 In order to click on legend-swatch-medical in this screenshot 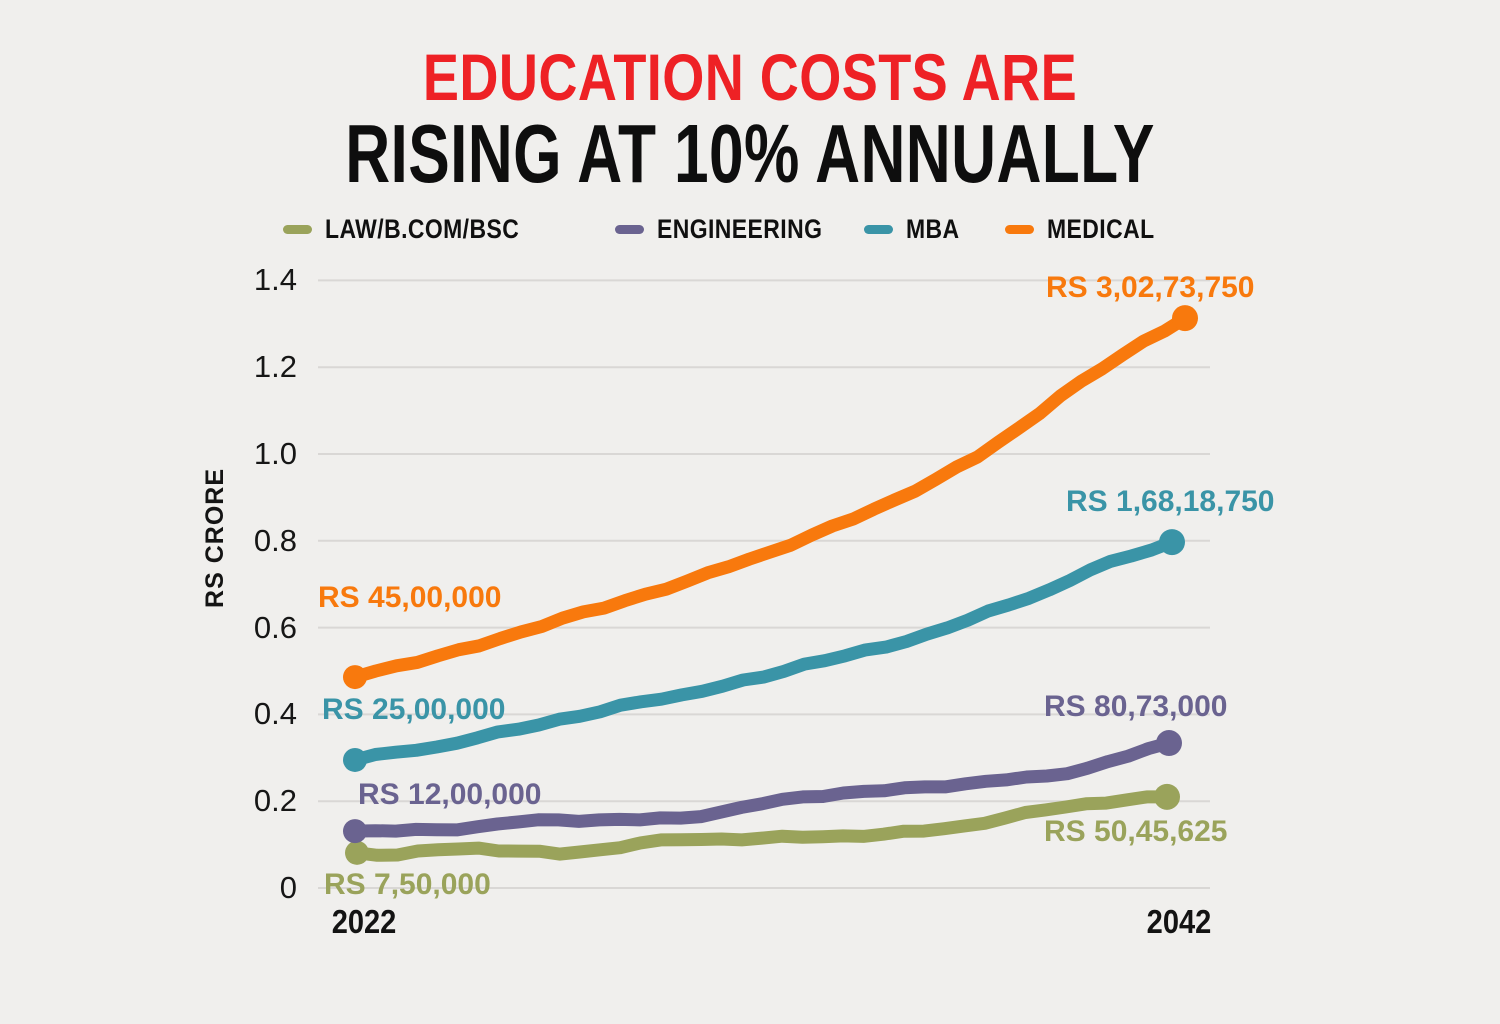, I will do `click(1019, 229)`.